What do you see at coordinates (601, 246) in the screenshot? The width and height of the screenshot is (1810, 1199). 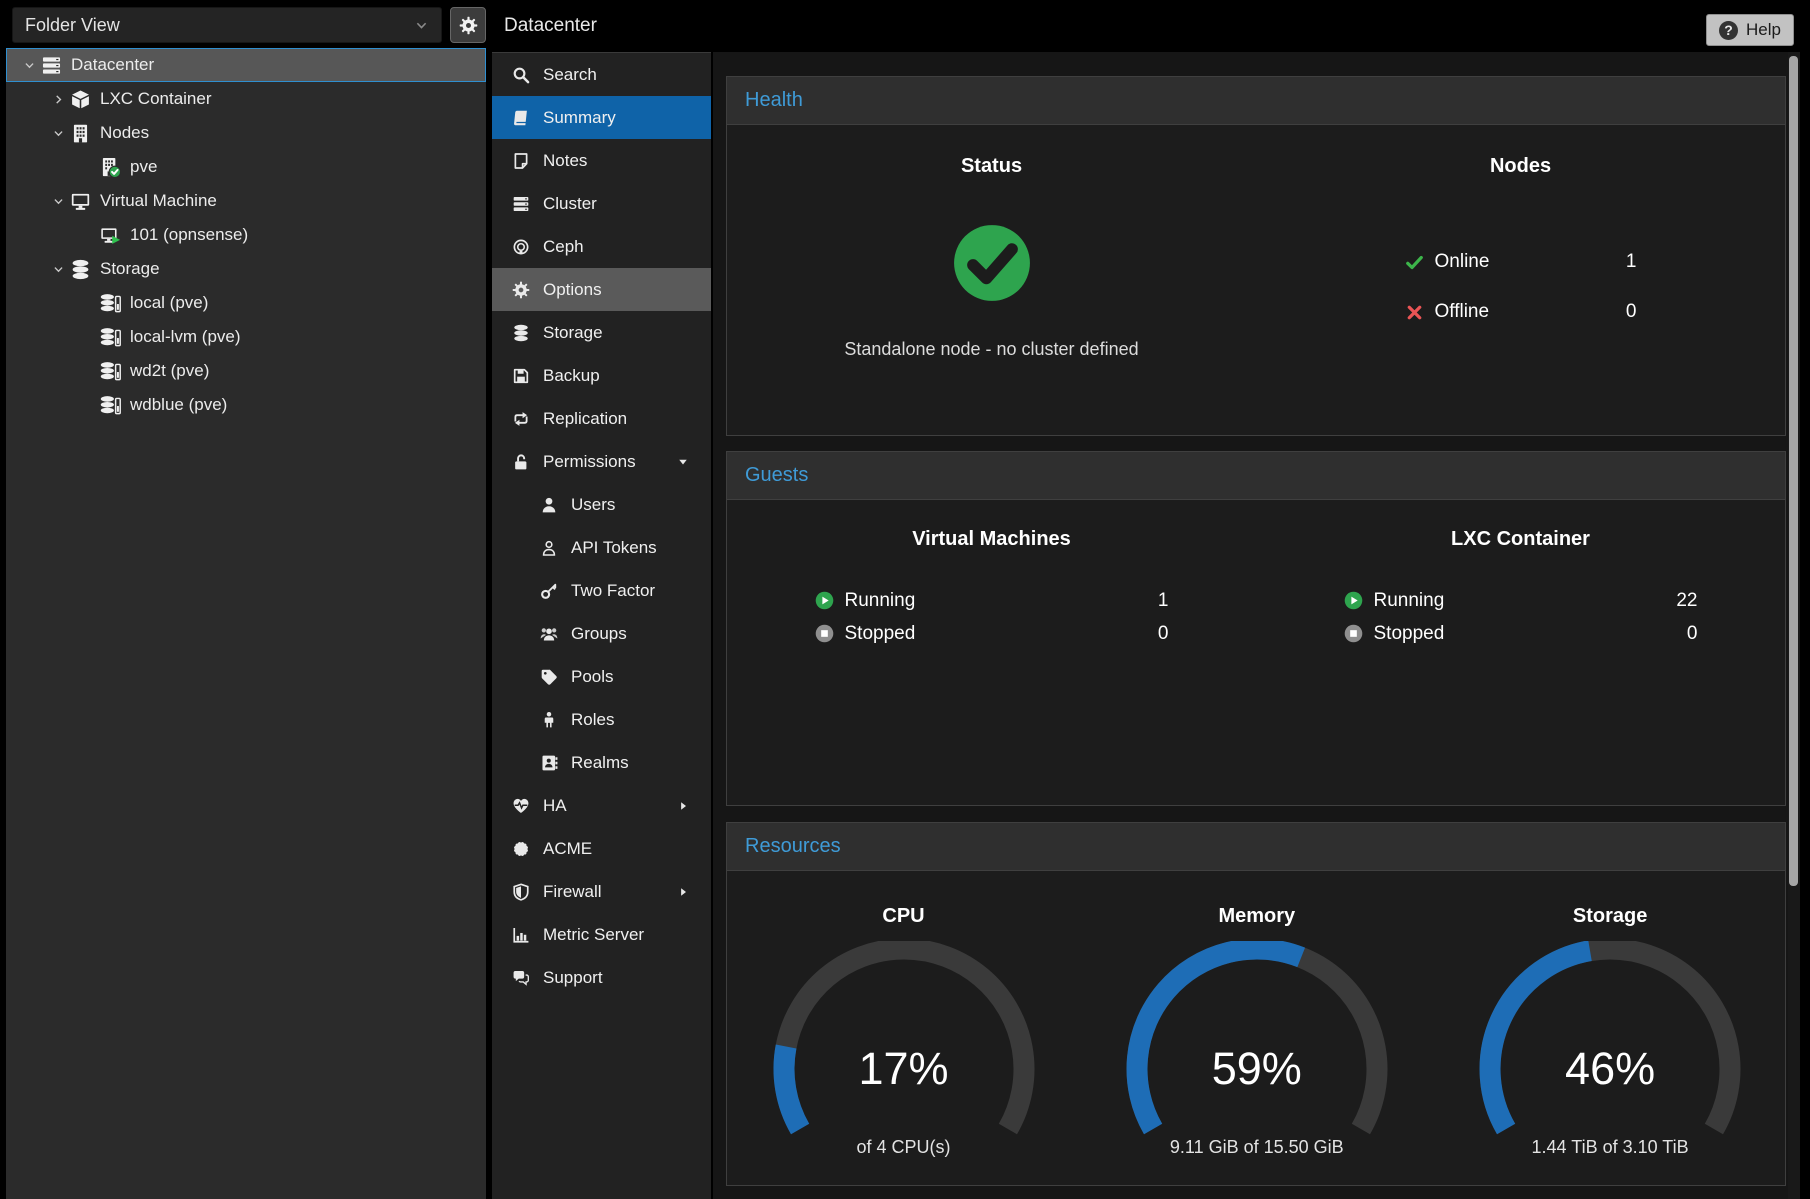 I see `nav-item-ceph: Ceph` at bounding box center [601, 246].